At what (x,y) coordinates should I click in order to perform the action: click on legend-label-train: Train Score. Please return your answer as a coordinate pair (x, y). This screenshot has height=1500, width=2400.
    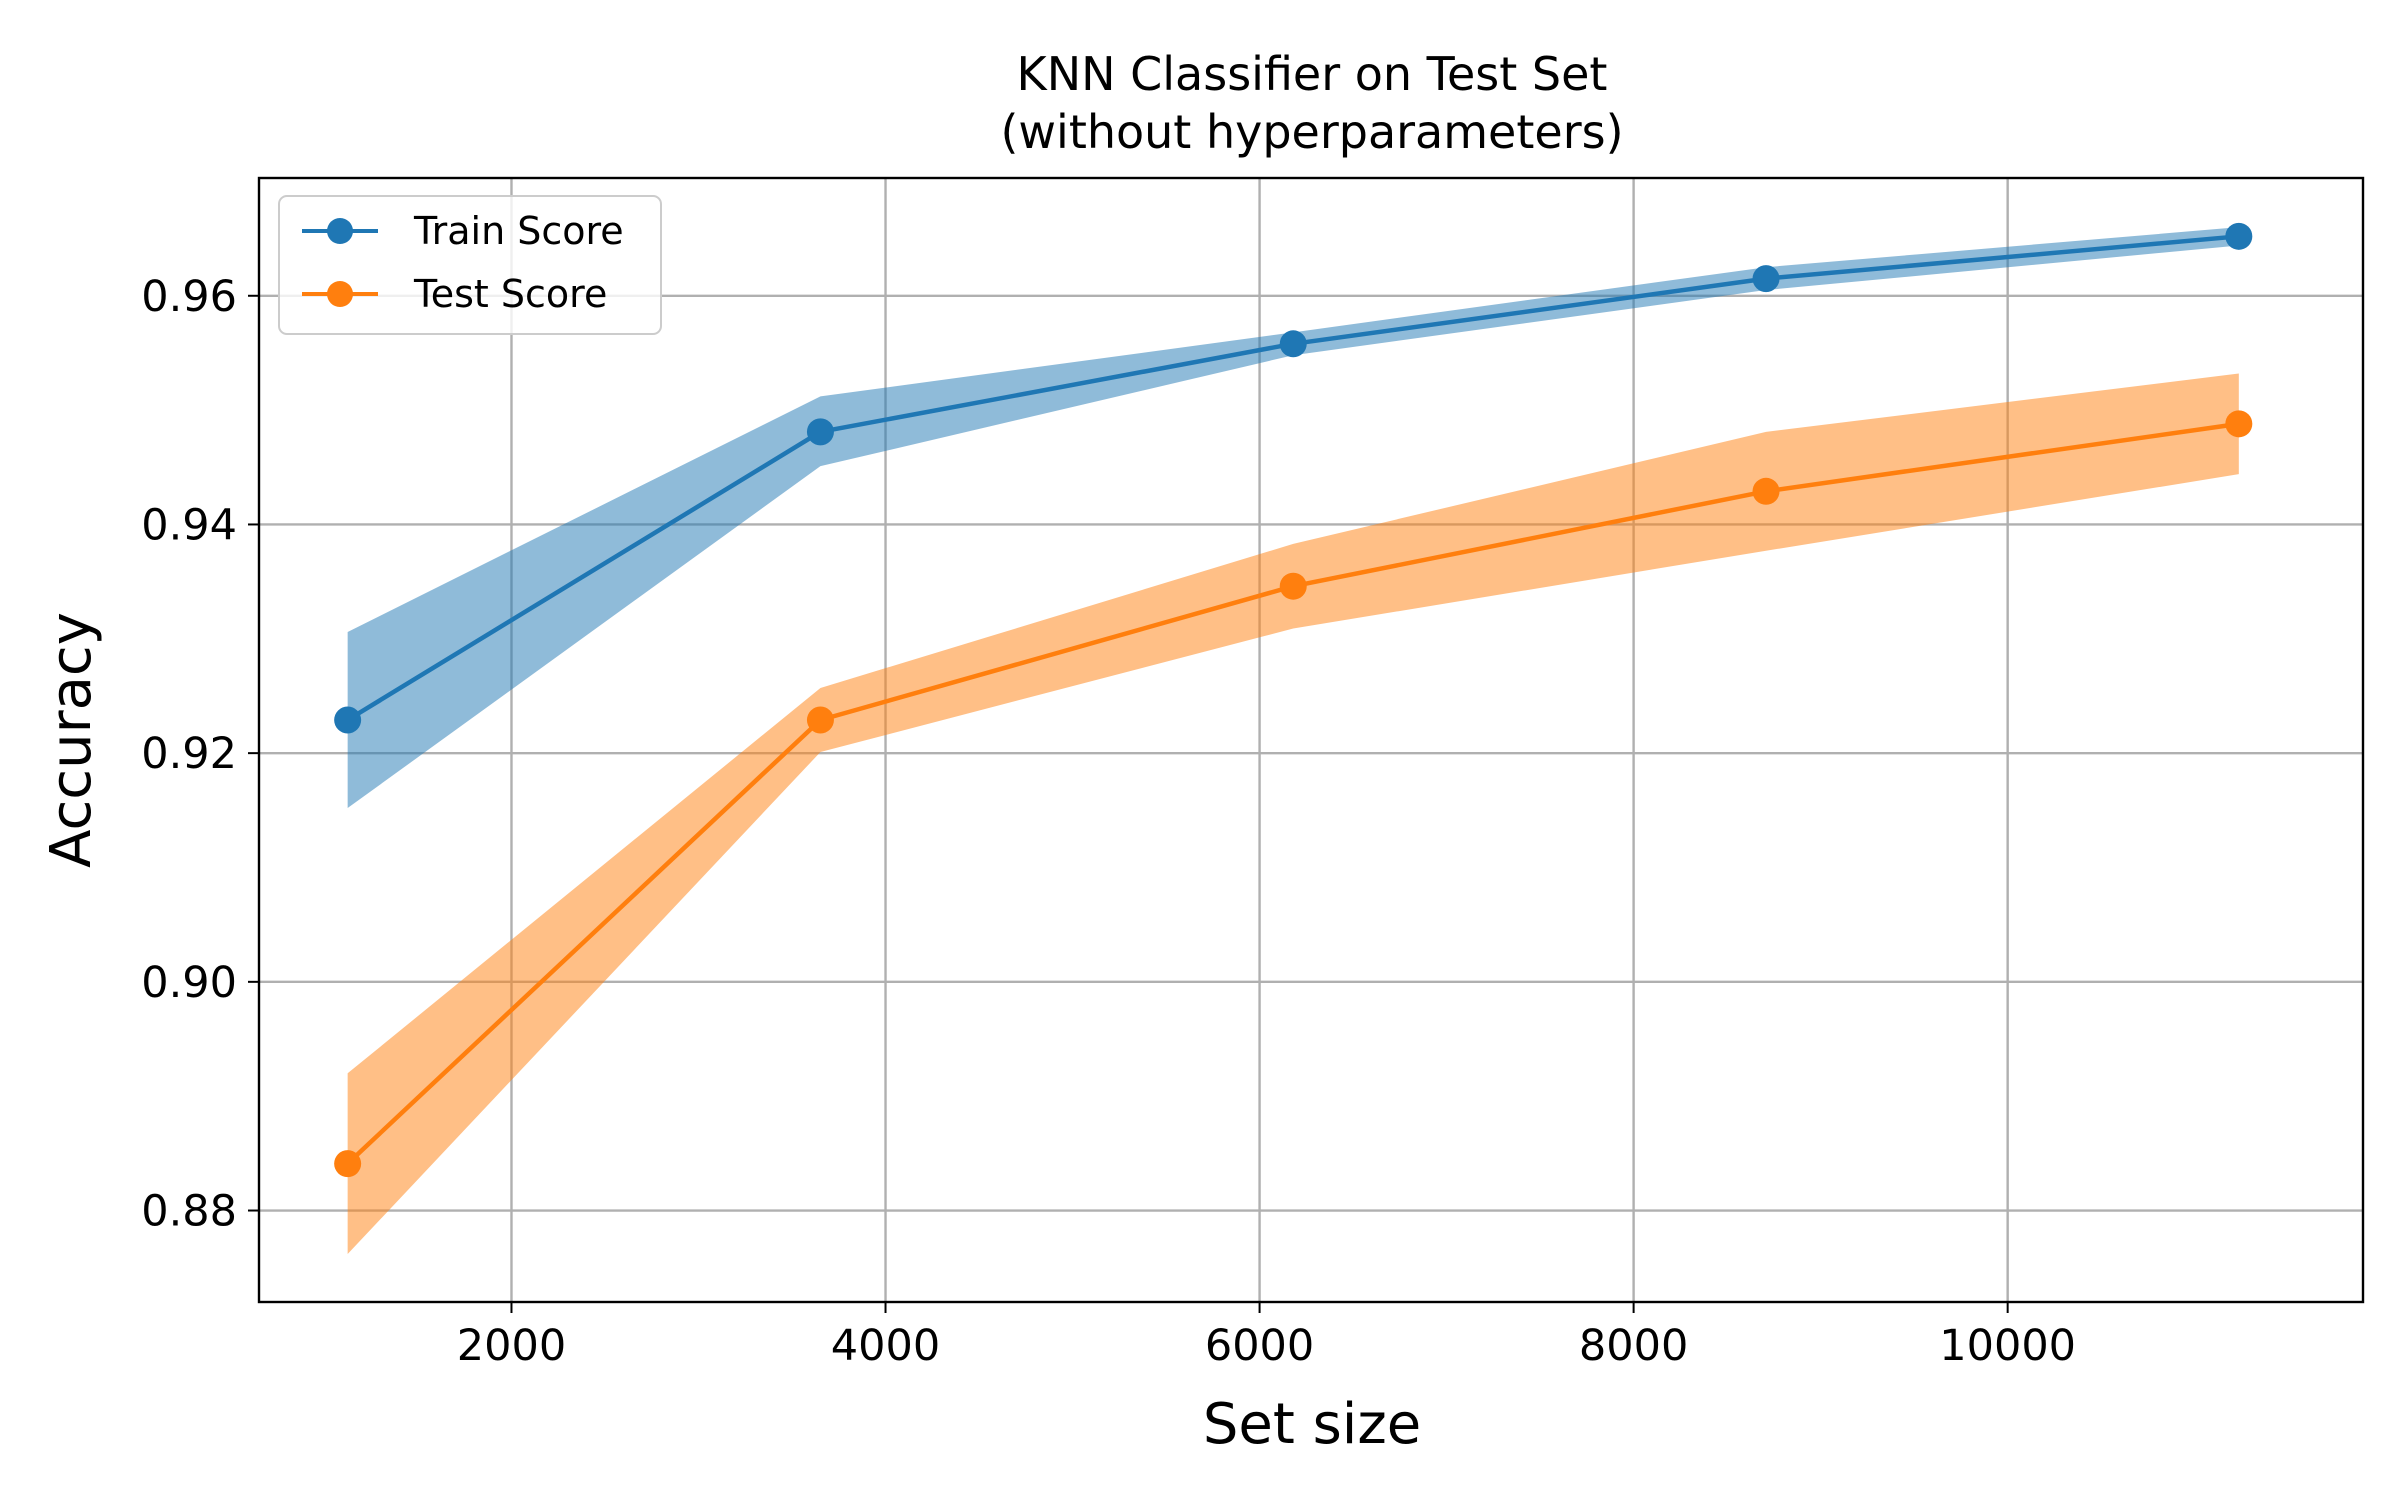
    Looking at the image, I should click on (518, 231).